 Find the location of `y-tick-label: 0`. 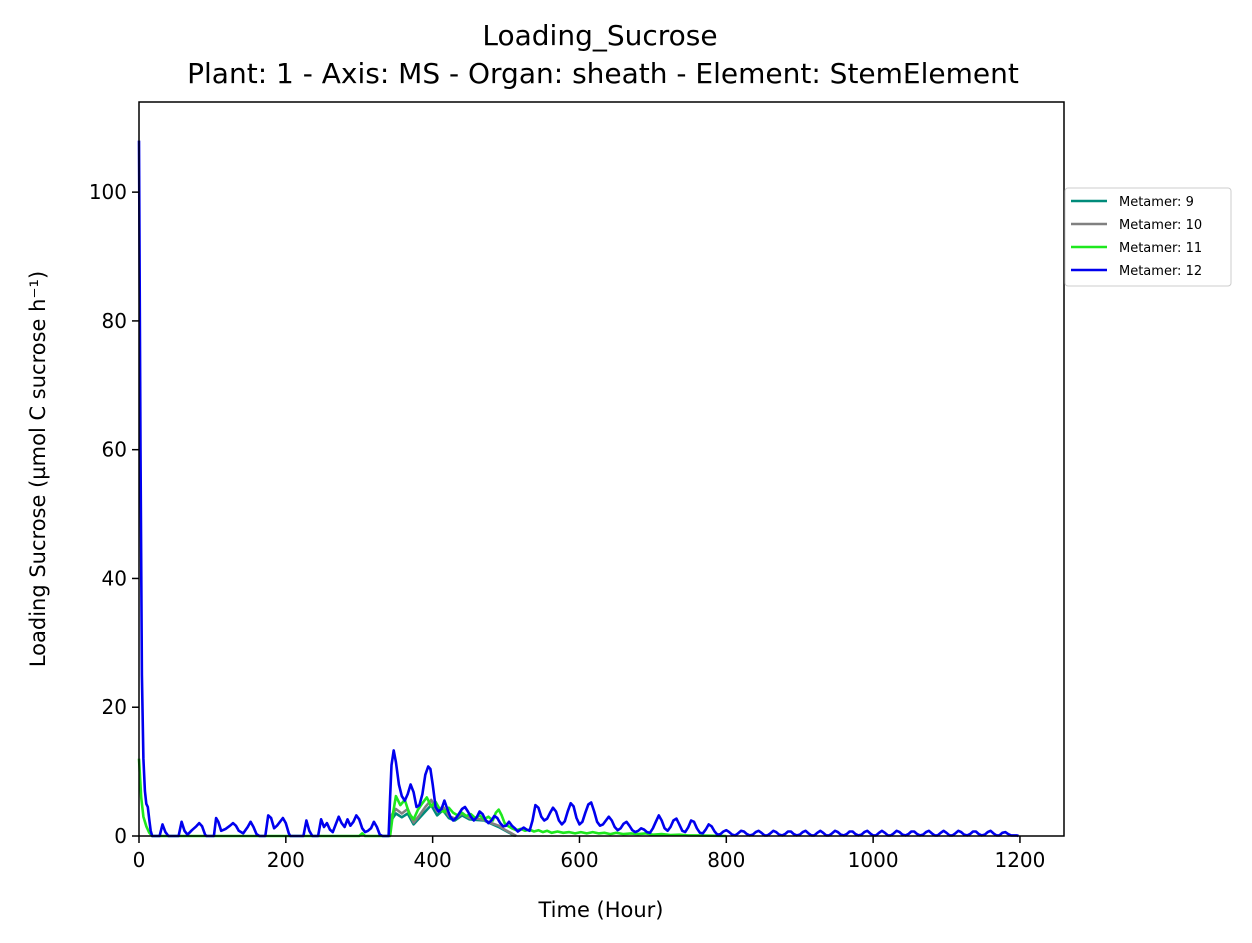

y-tick-label: 0 is located at coordinates (120, 836).